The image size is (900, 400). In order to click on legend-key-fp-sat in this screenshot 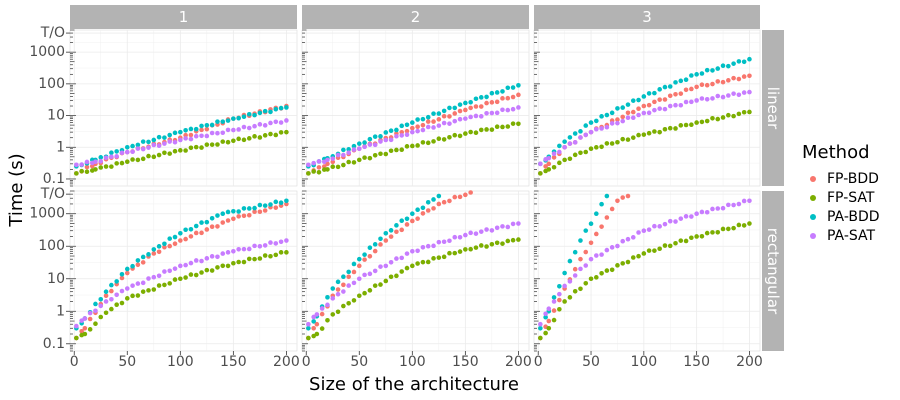, I will do `click(813, 198)`.